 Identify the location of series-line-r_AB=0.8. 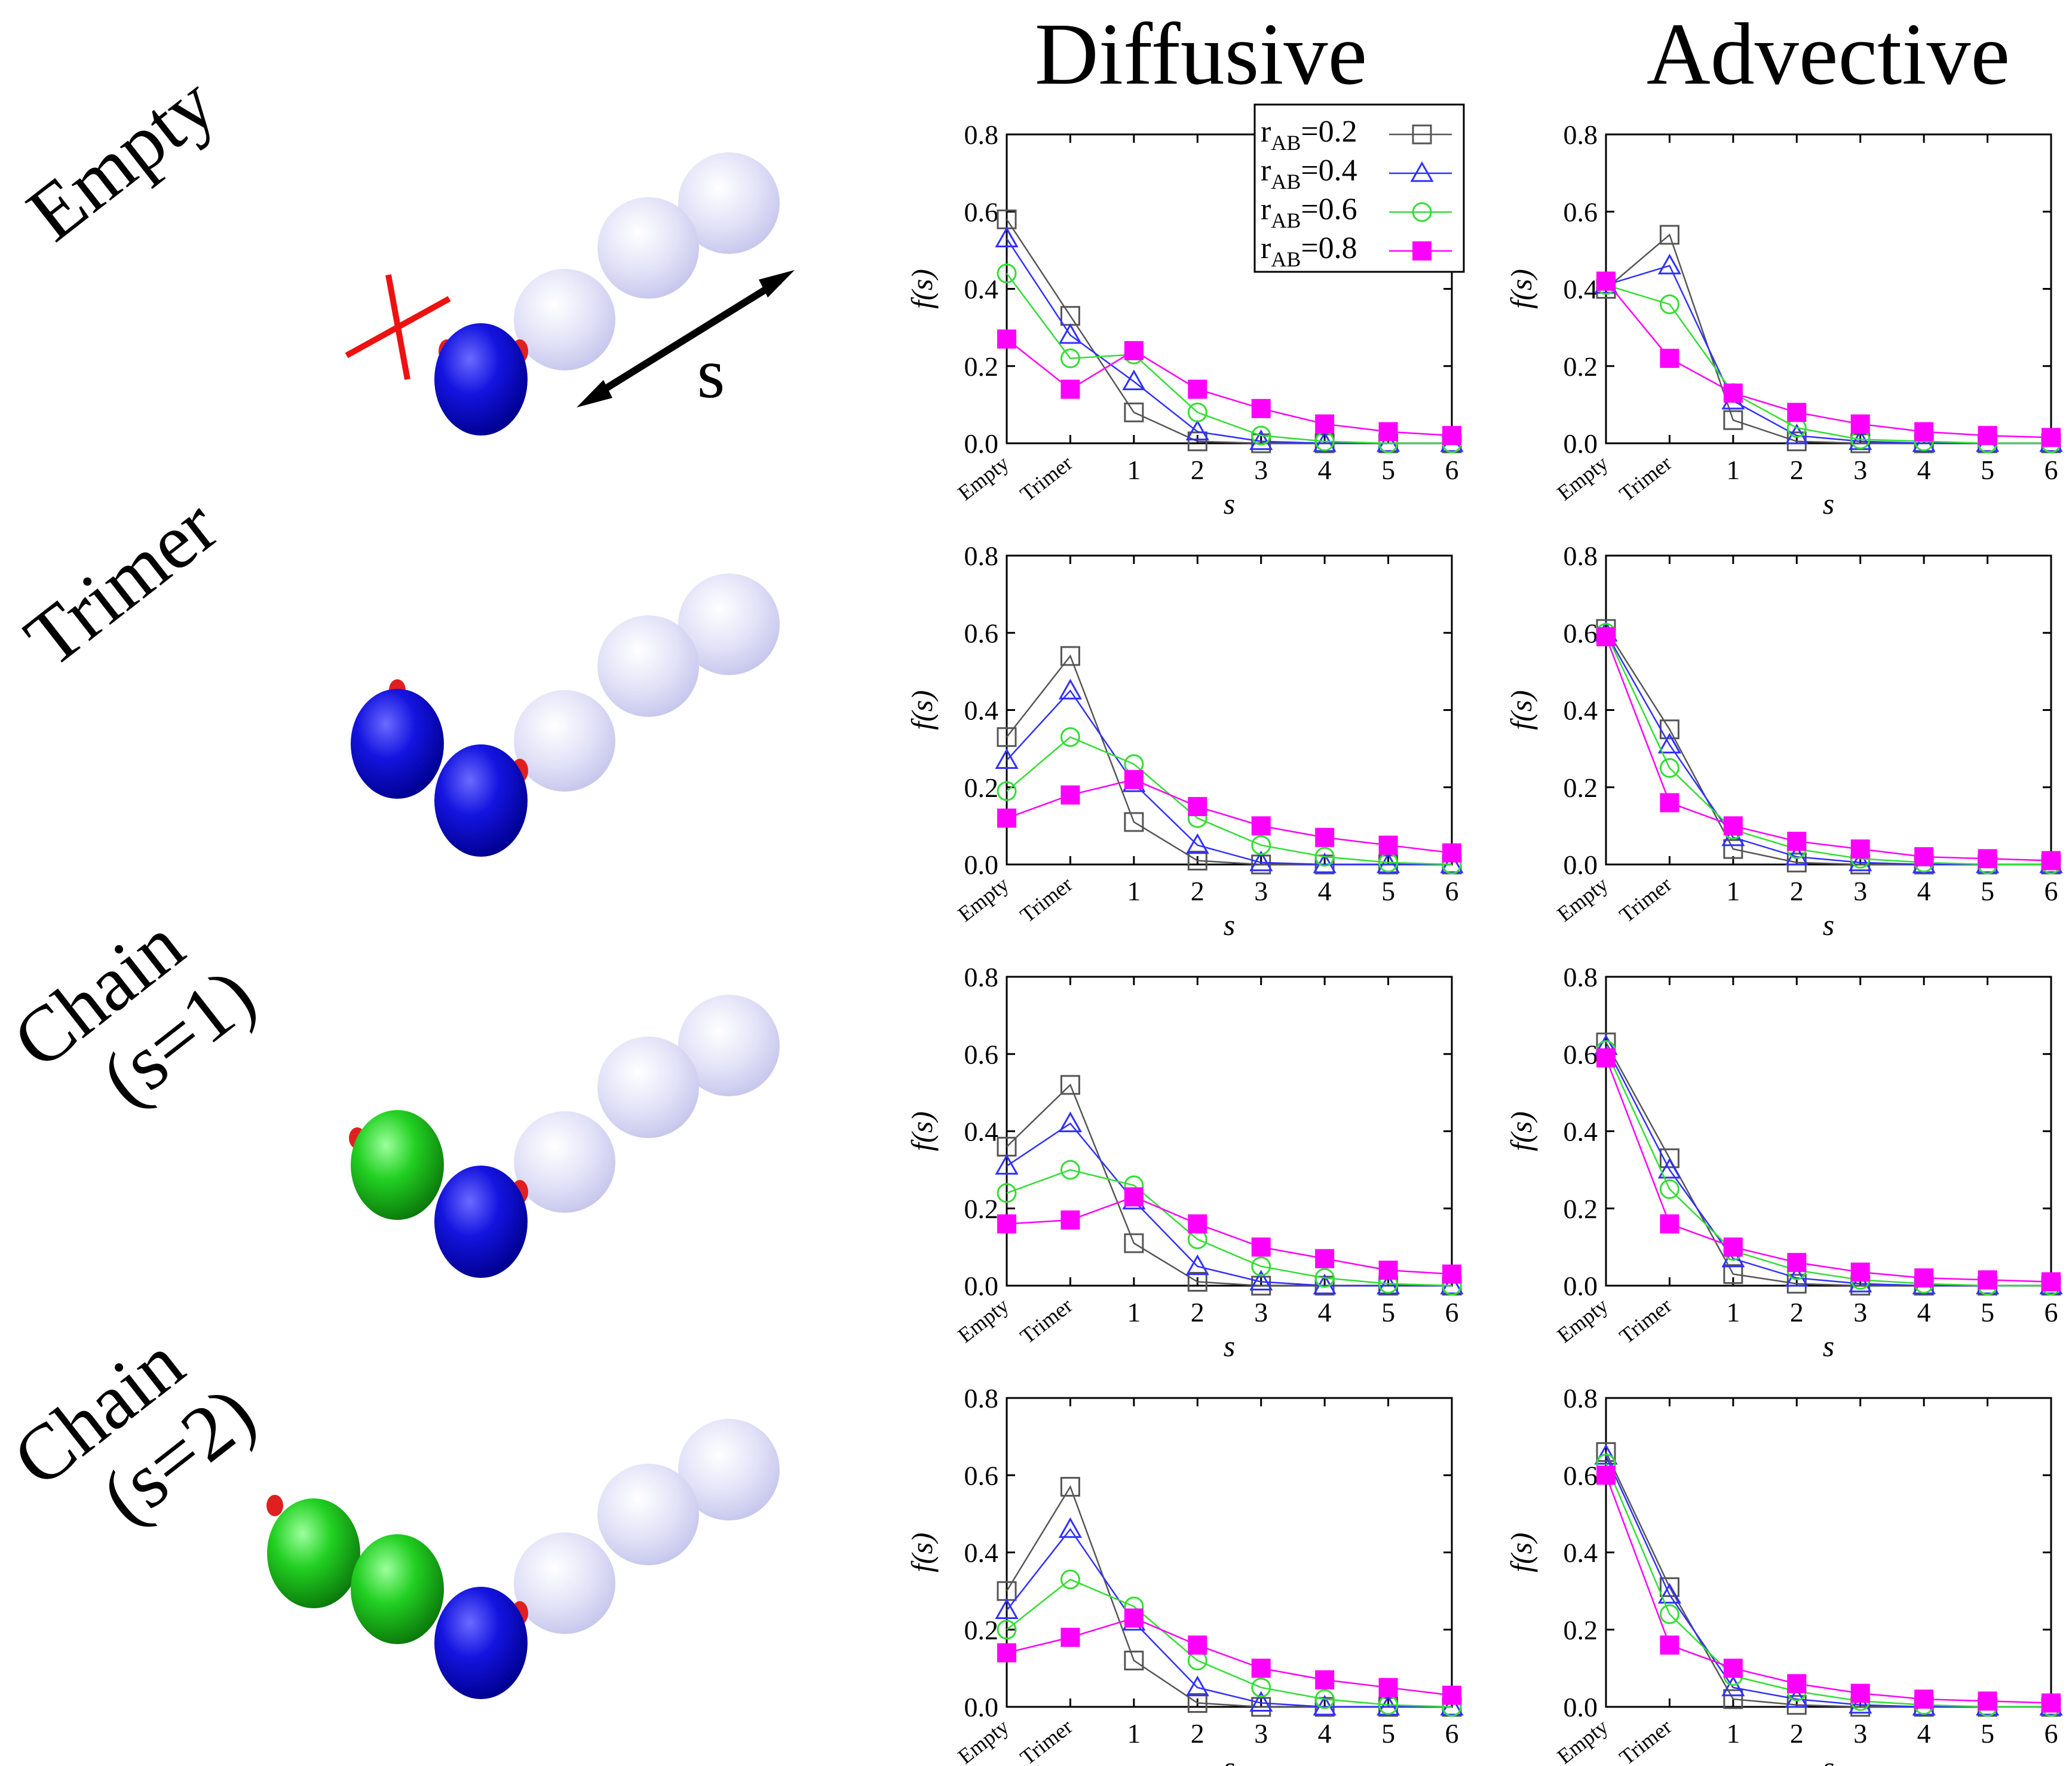
(1829, 1170).